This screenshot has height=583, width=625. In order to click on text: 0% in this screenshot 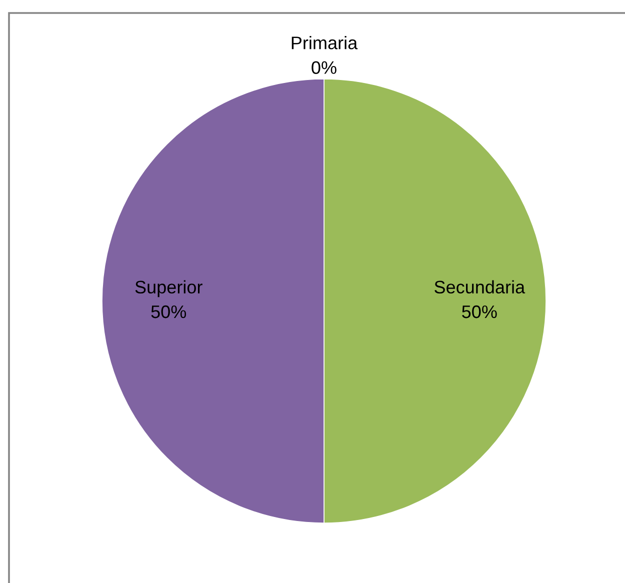, I will do `click(324, 67)`.